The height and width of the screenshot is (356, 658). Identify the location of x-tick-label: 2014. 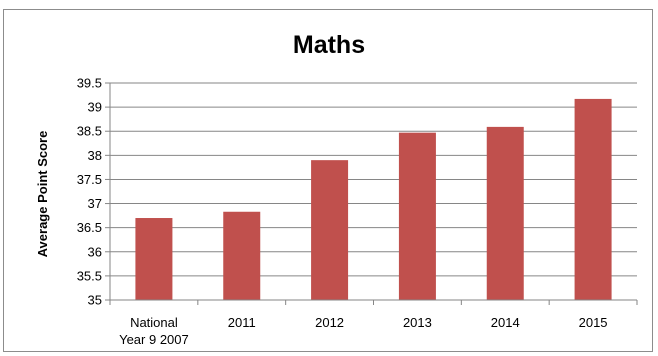
(505, 322).